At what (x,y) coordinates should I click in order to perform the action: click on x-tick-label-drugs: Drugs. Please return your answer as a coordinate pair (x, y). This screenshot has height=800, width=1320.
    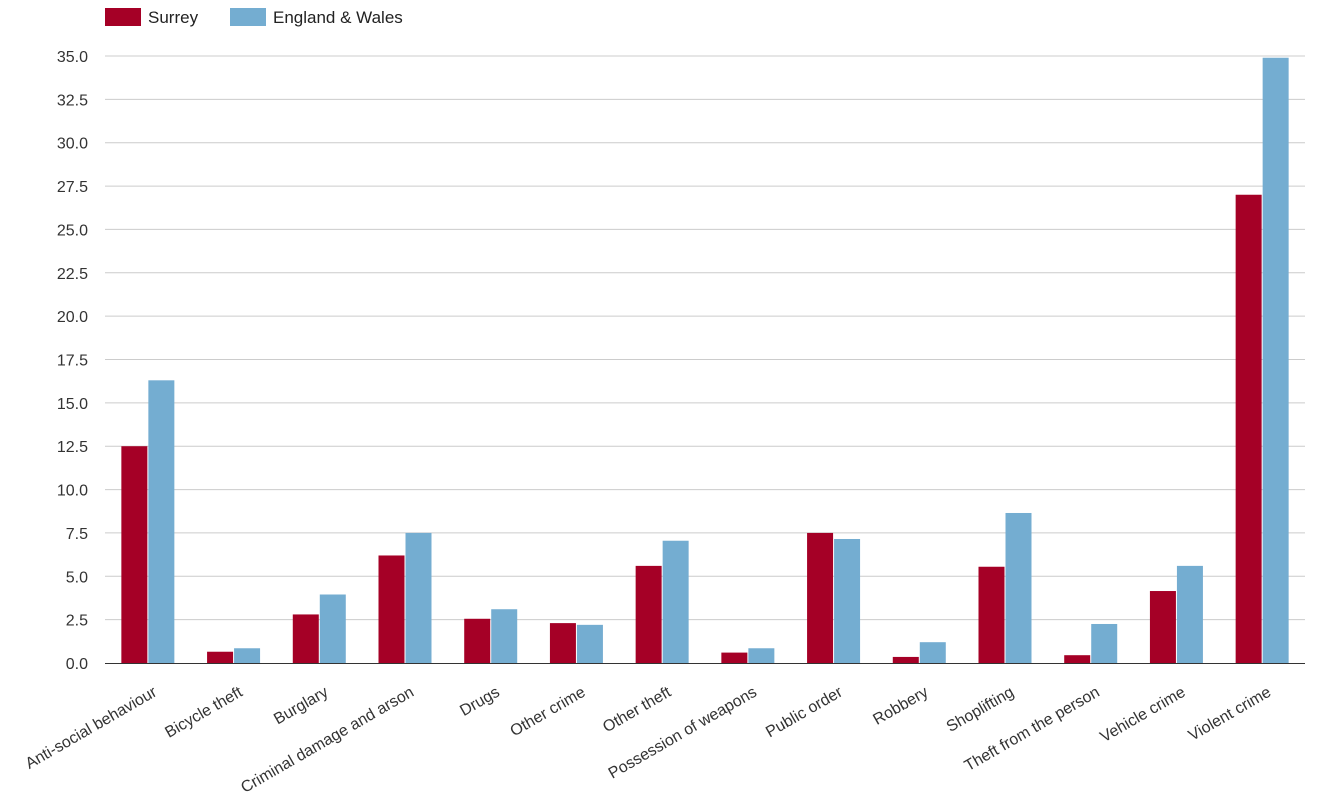
    Looking at the image, I should click on (479, 702).